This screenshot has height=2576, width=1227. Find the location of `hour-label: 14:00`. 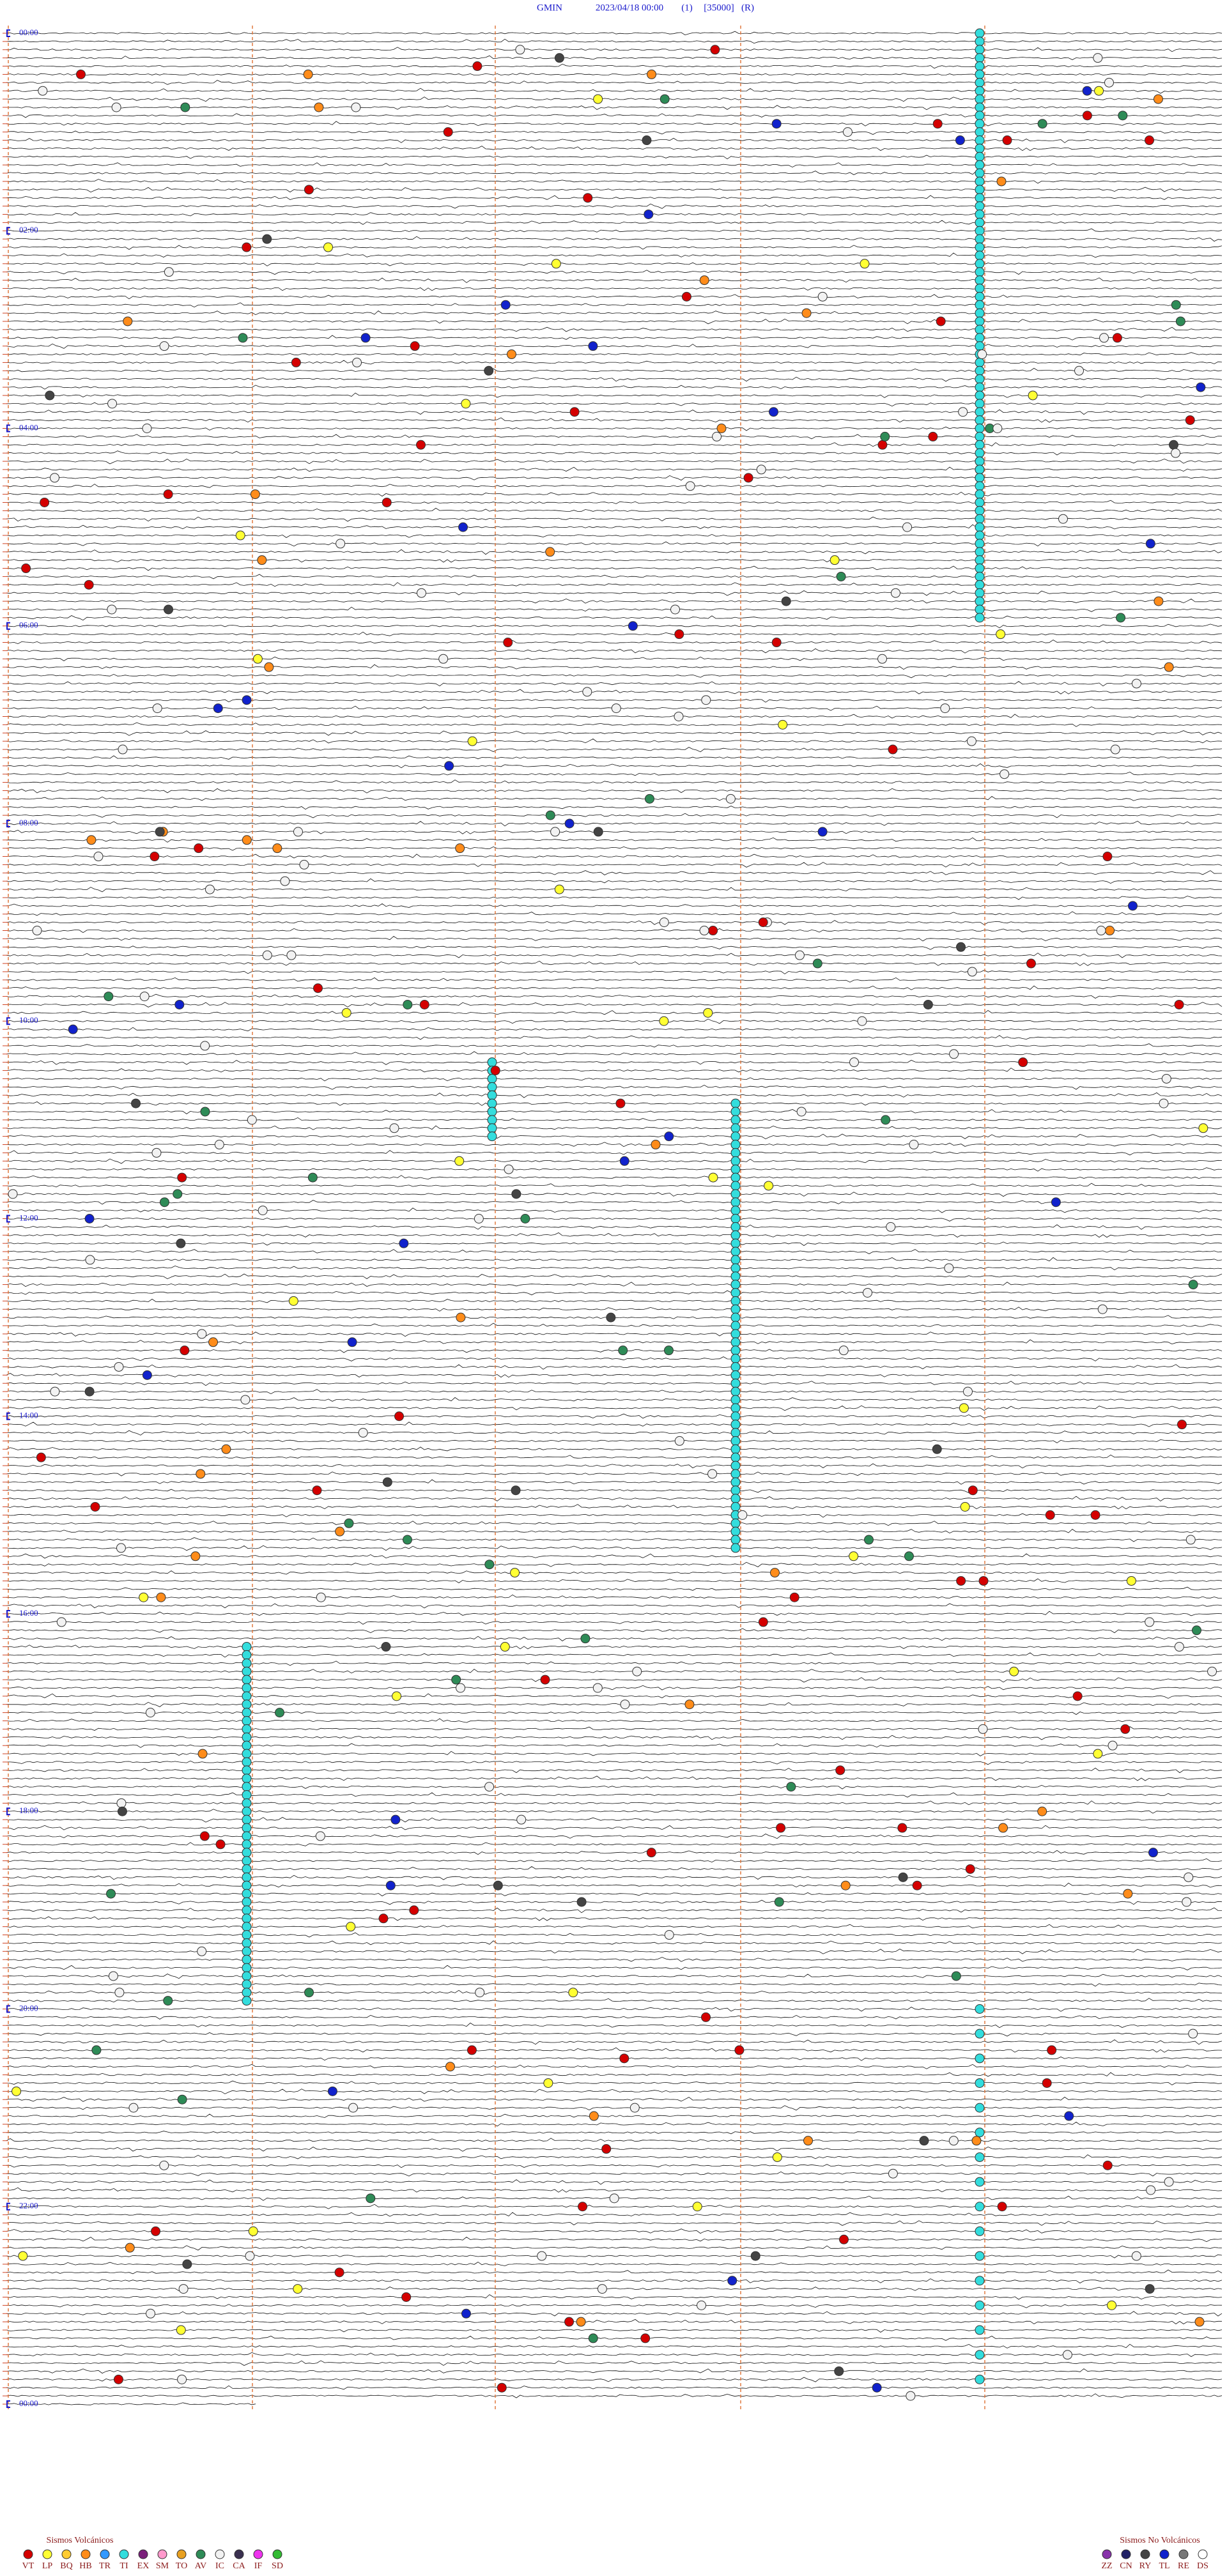

hour-label: 14:00 is located at coordinates (28, 1415).